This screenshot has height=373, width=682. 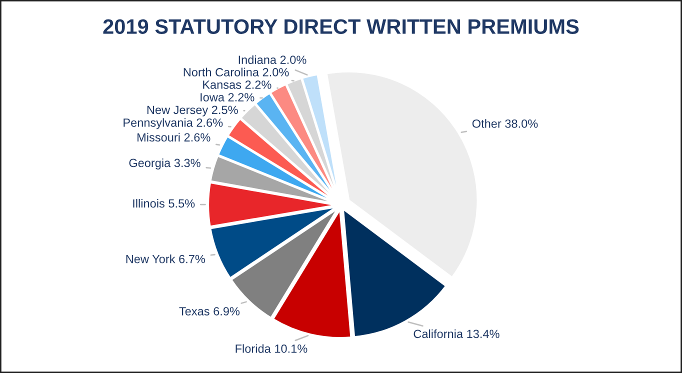 I want to click on slice-label: North Carolina 2.0%, so click(x=236, y=72).